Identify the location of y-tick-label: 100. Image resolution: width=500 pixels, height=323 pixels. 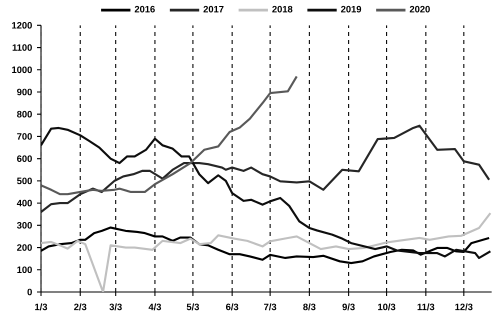
(24, 270).